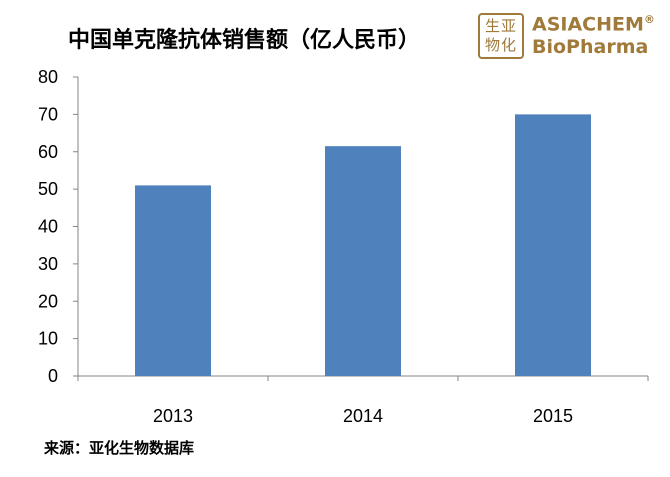 The image size is (670, 477). Describe the element at coordinates (48, 189) in the screenshot. I see `y-tick-label: 50` at that location.